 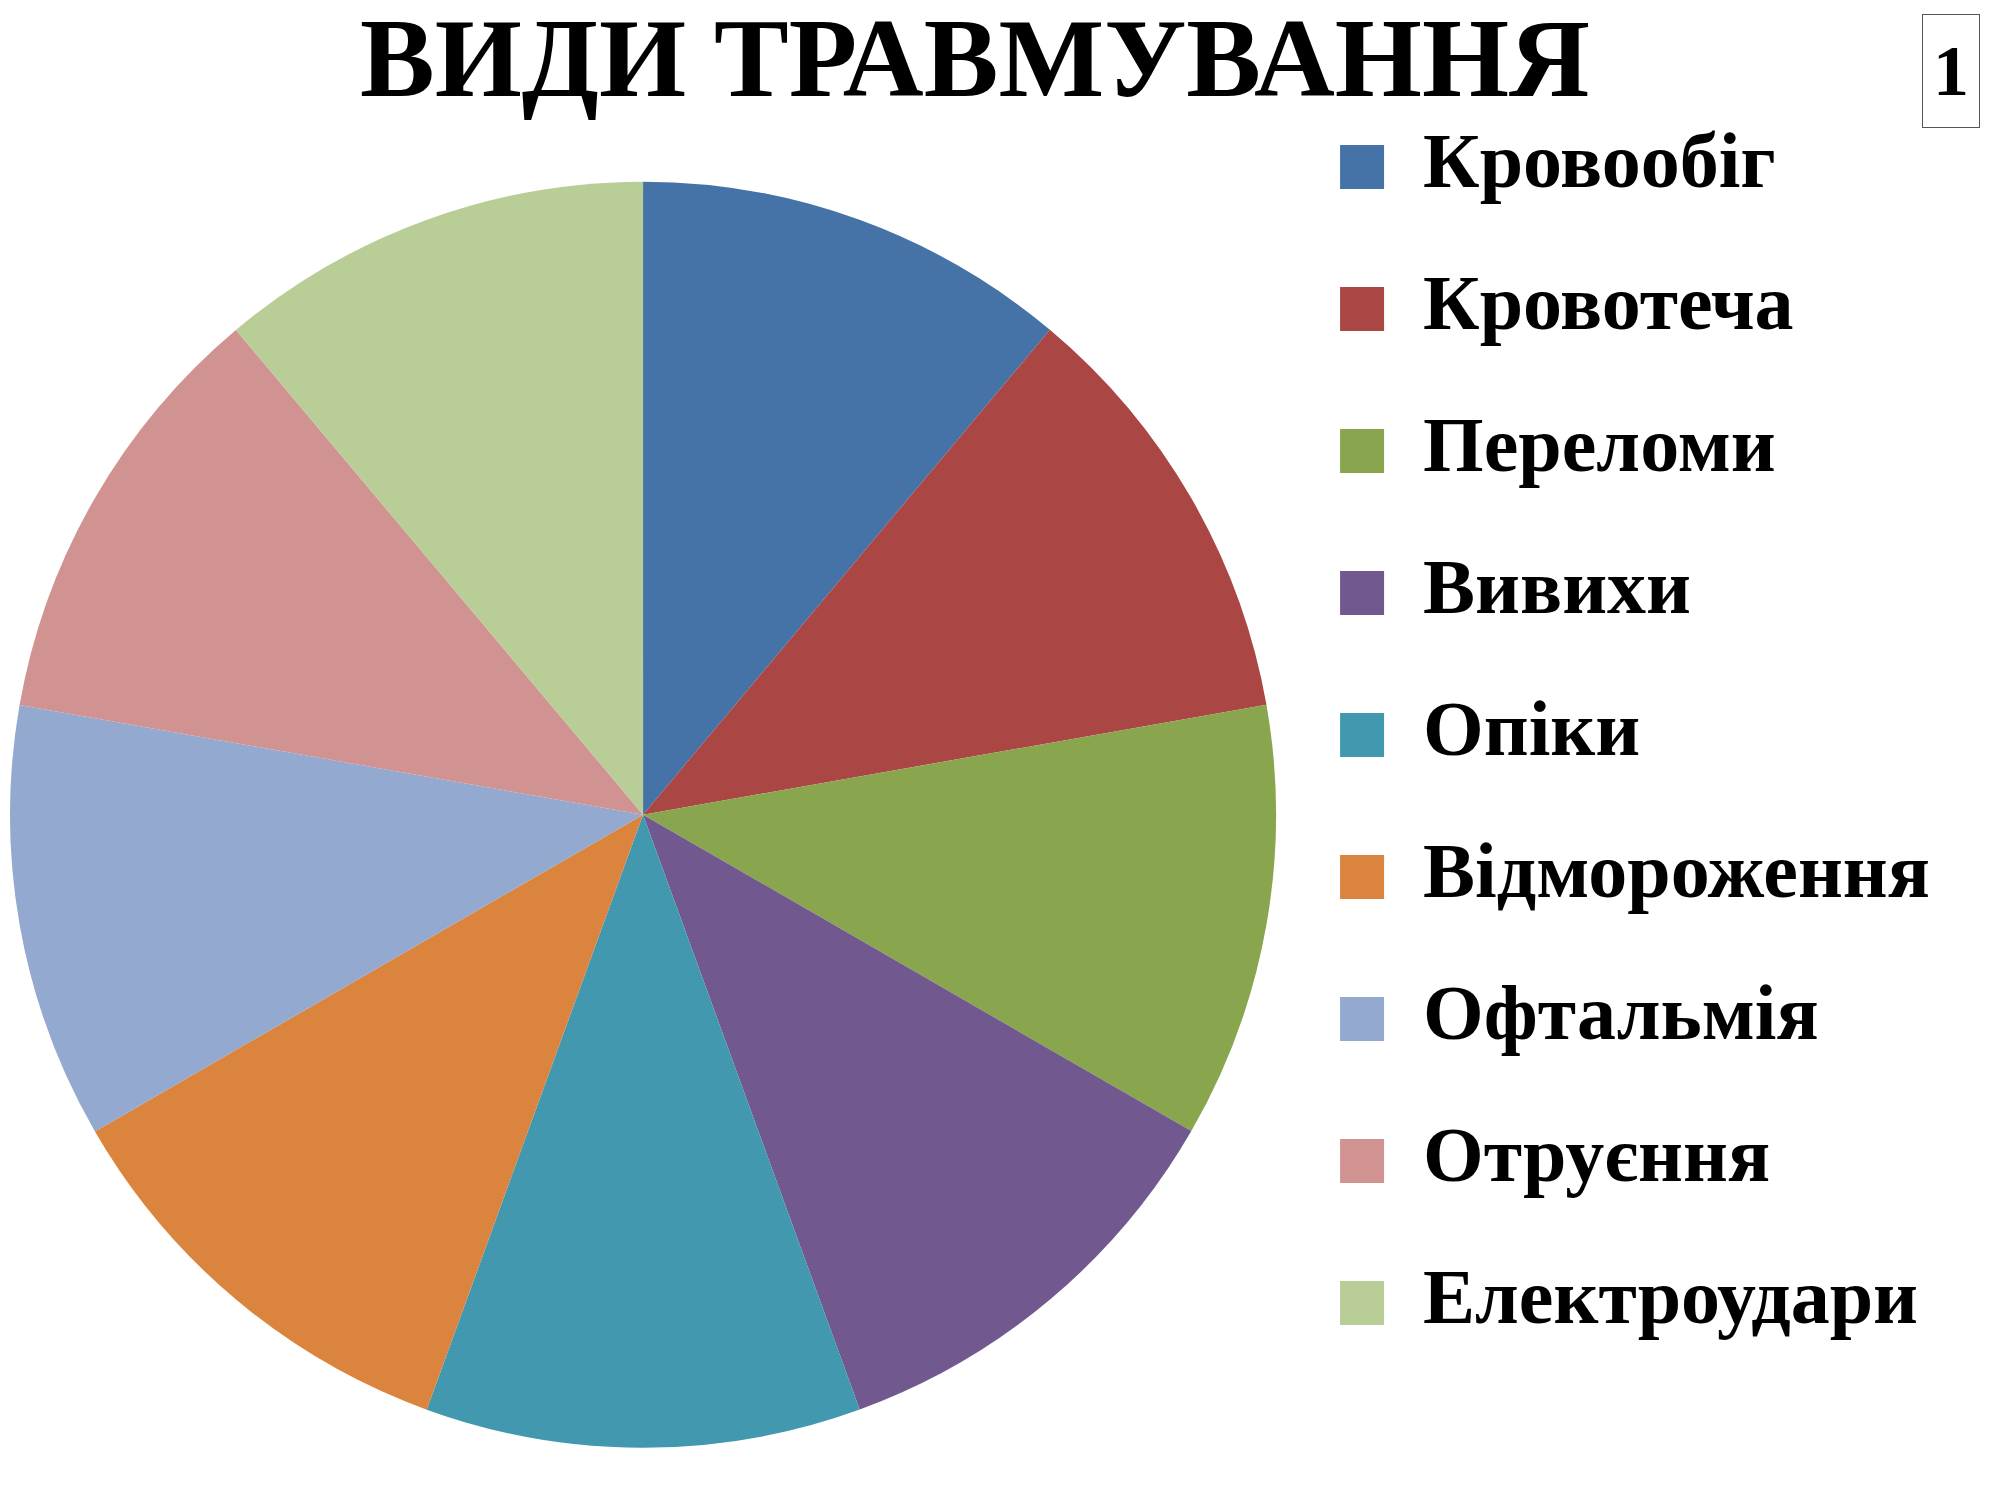 What do you see at coordinates (1951, 71) in the screenshot?
I see `text: 1` at bounding box center [1951, 71].